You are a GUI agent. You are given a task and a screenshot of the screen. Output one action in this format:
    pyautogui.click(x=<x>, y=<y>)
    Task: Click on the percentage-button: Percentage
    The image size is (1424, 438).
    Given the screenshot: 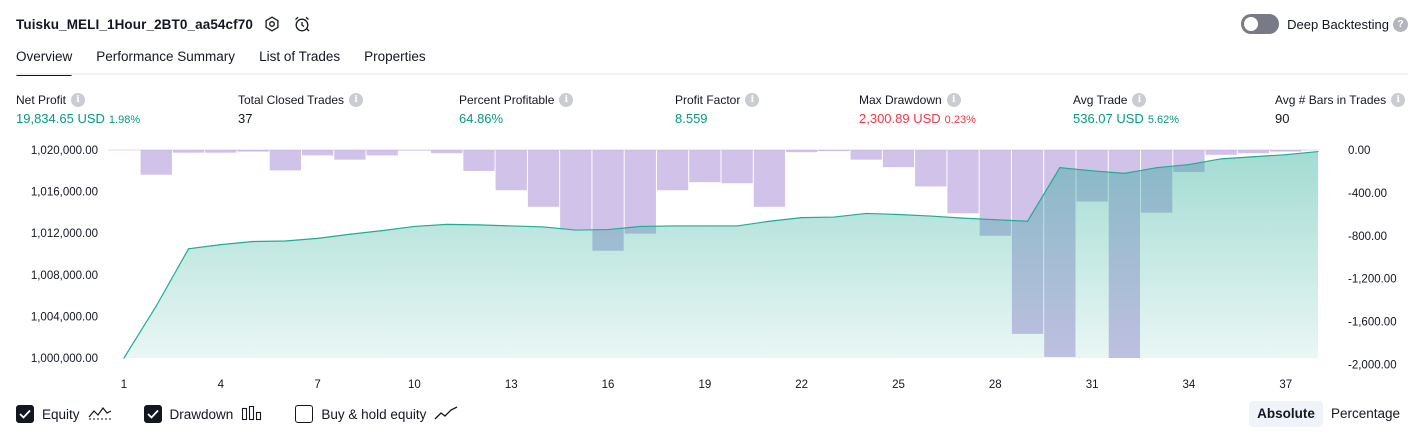 What is the action you would take?
    pyautogui.click(x=1365, y=413)
    